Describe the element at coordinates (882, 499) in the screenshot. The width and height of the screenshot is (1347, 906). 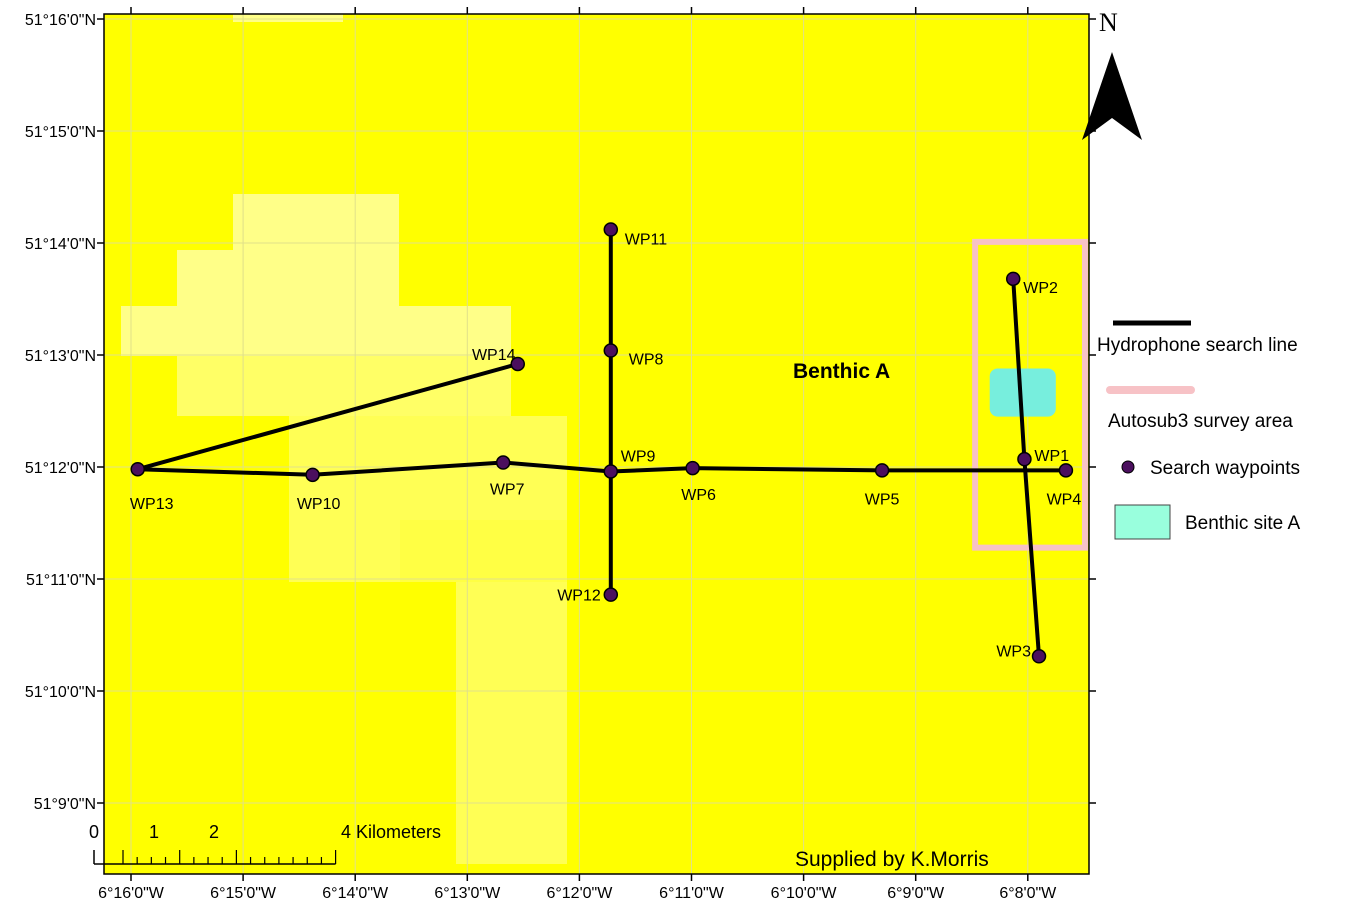
I see `waypoint-label: WP5` at that location.